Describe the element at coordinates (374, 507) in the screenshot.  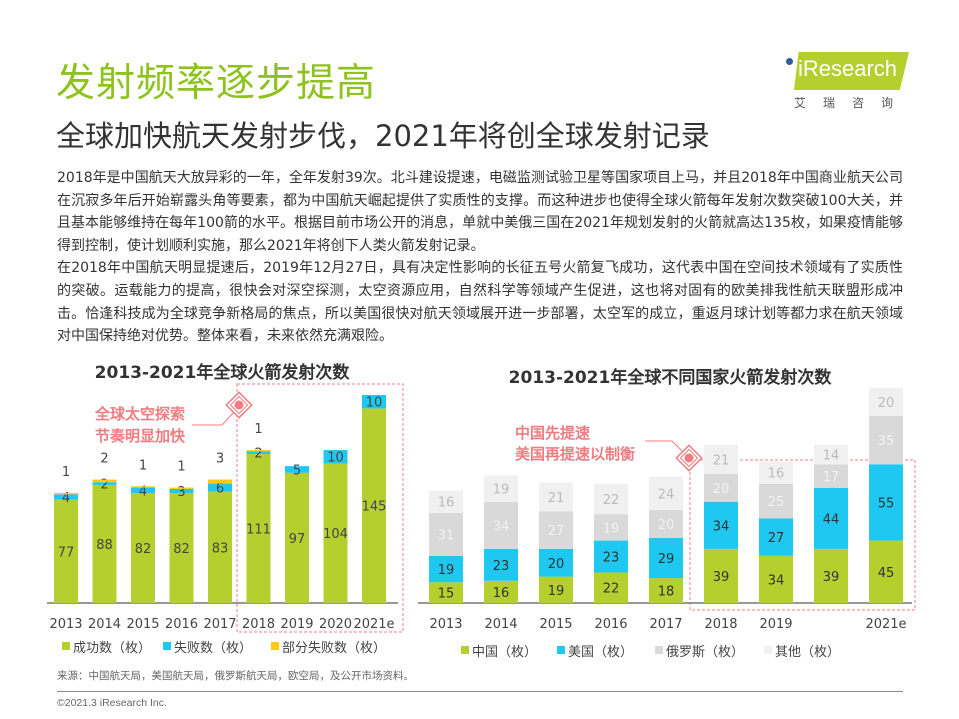
I see `data-label: 145` at that location.